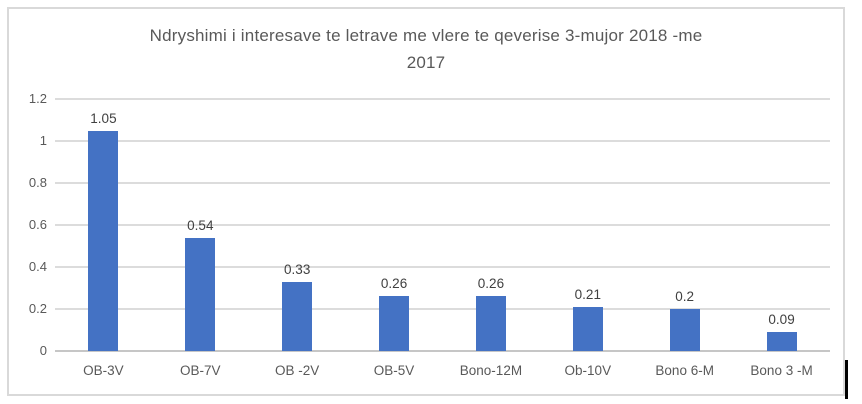  I want to click on y-tick-label: 0.6, so click(37, 224).